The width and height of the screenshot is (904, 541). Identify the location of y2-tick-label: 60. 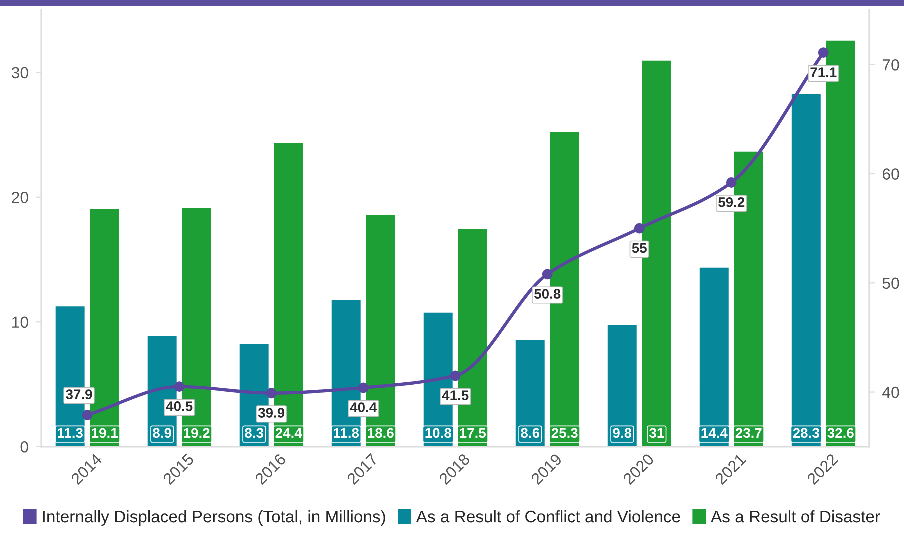
(891, 174).